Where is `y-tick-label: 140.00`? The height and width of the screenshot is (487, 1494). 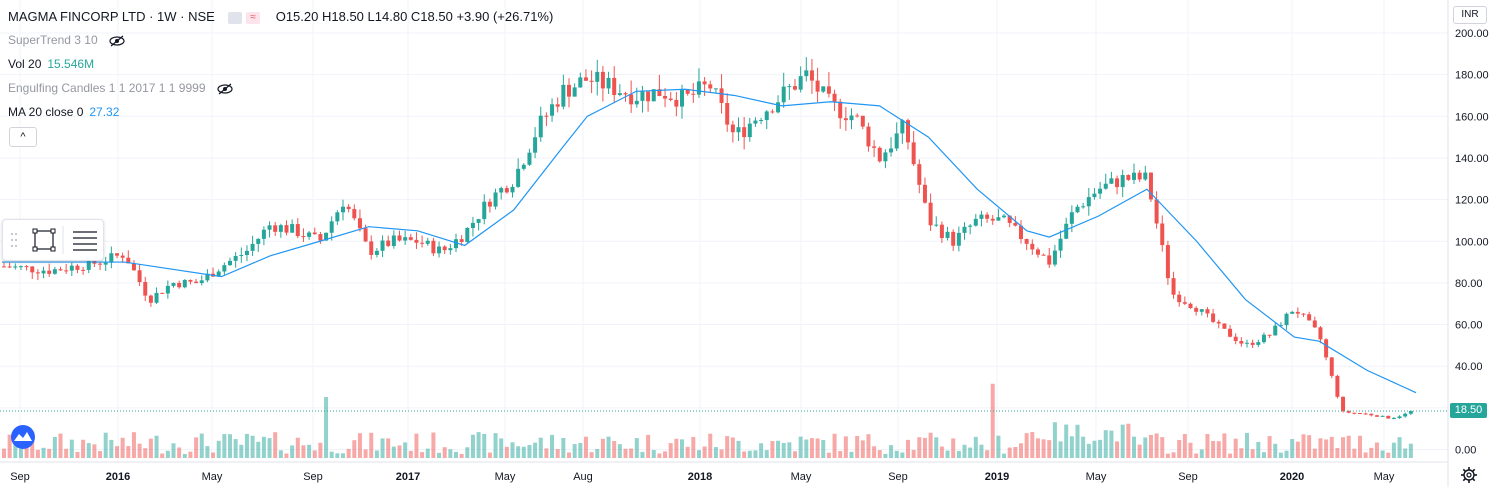 y-tick-label: 140.00 is located at coordinates (1472, 159).